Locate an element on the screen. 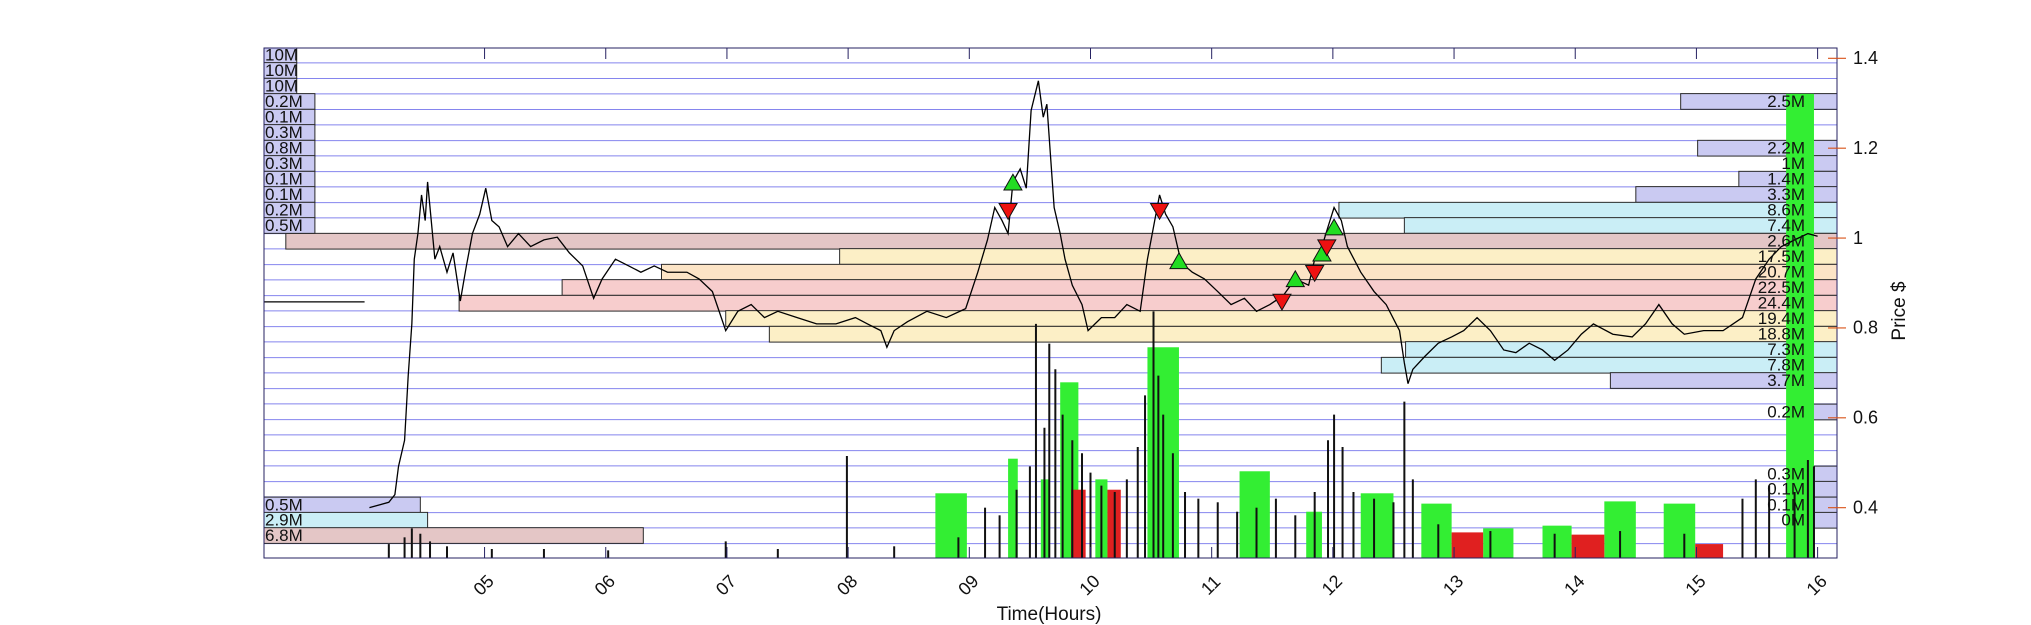 The height and width of the screenshot is (625, 2031). x-axis-label: Time(Hours) is located at coordinates (1049, 614).